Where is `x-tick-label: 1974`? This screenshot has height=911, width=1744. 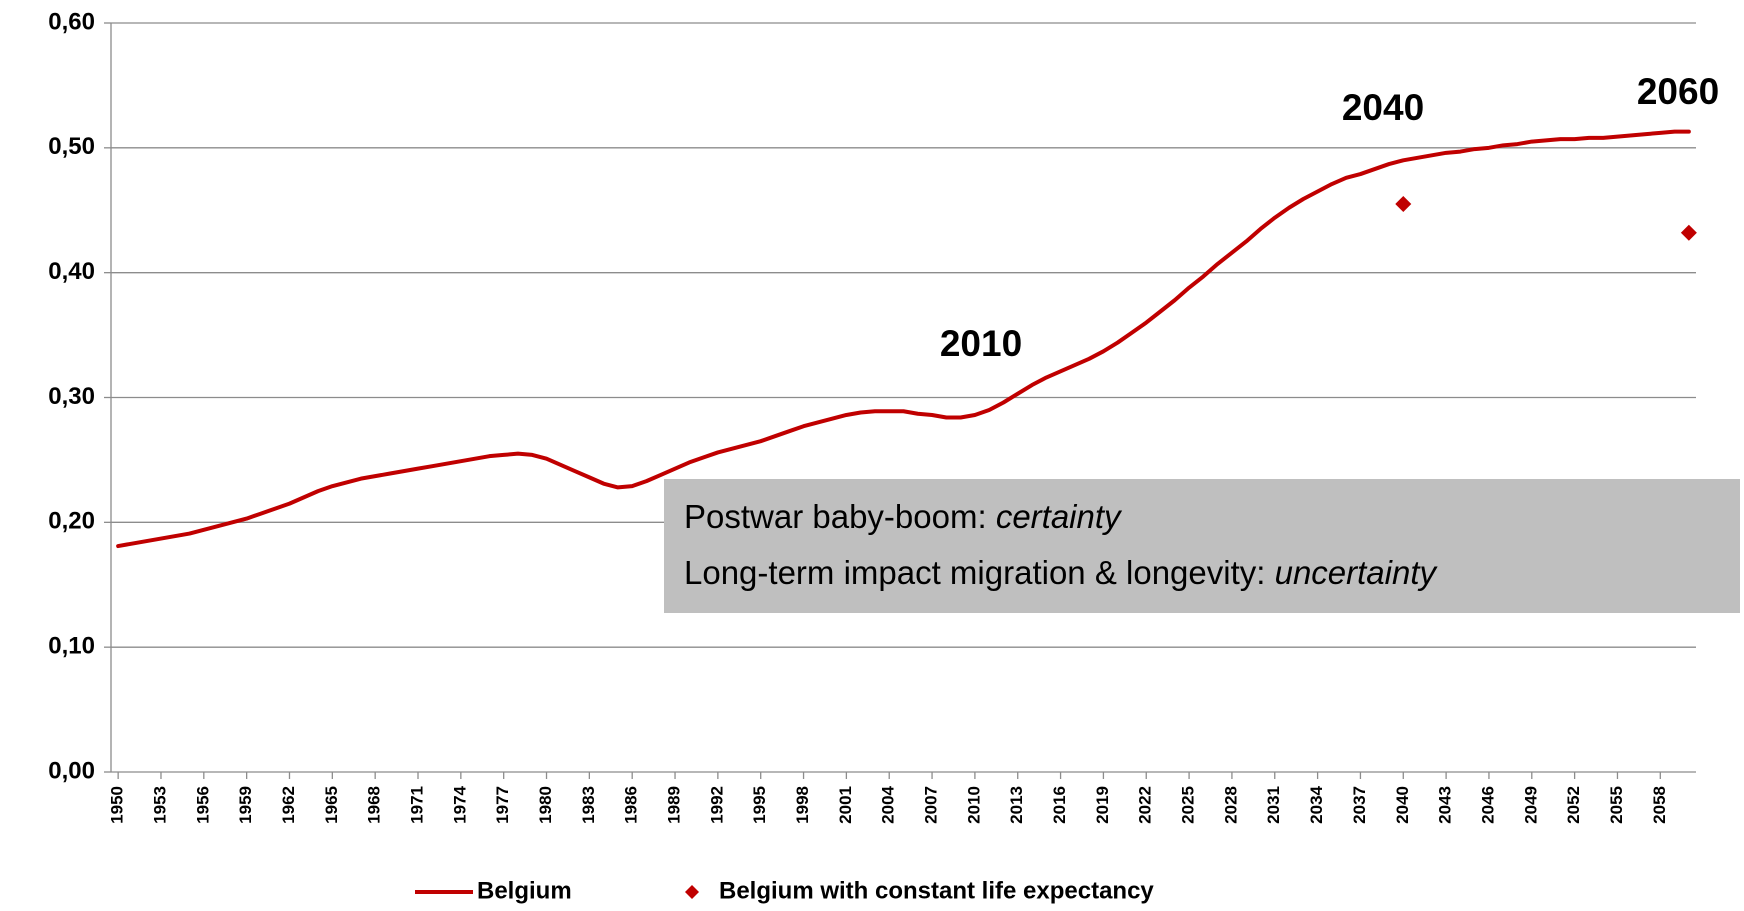
x-tick-label: 1974 is located at coordinates (459, 804).